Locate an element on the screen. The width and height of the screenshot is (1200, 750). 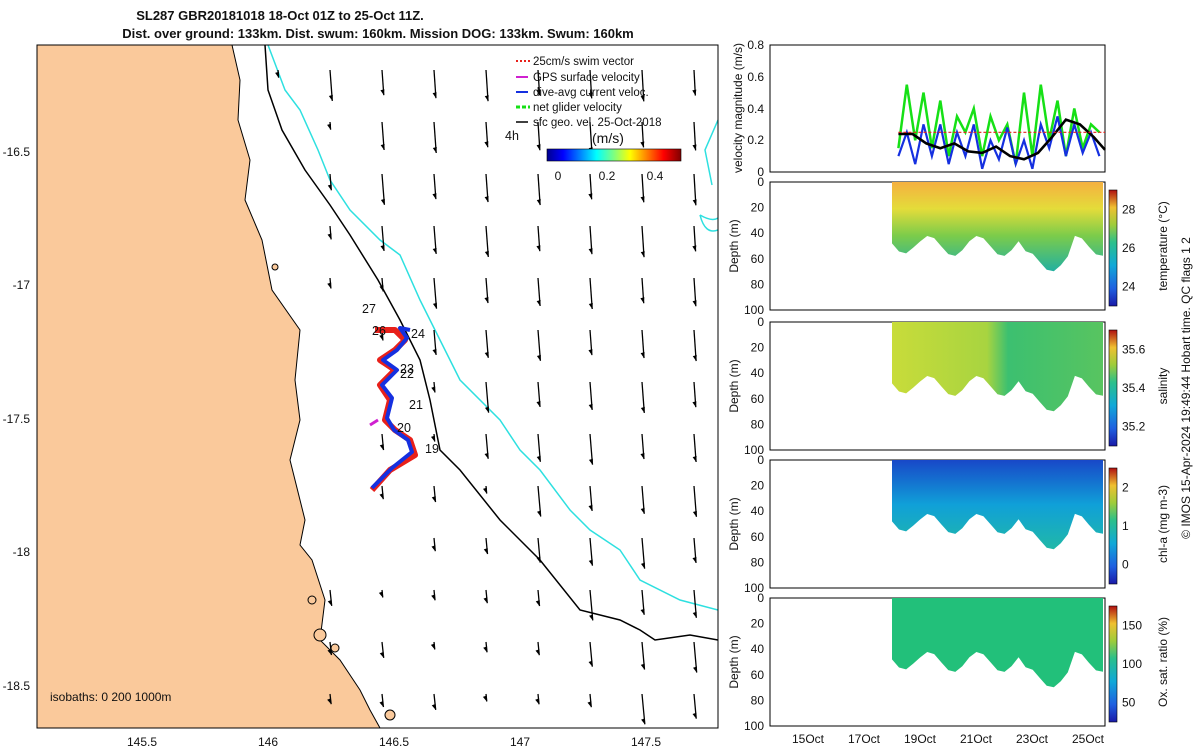
vel-y-tick-1: 0.2 is located at coordinates (755, 140).